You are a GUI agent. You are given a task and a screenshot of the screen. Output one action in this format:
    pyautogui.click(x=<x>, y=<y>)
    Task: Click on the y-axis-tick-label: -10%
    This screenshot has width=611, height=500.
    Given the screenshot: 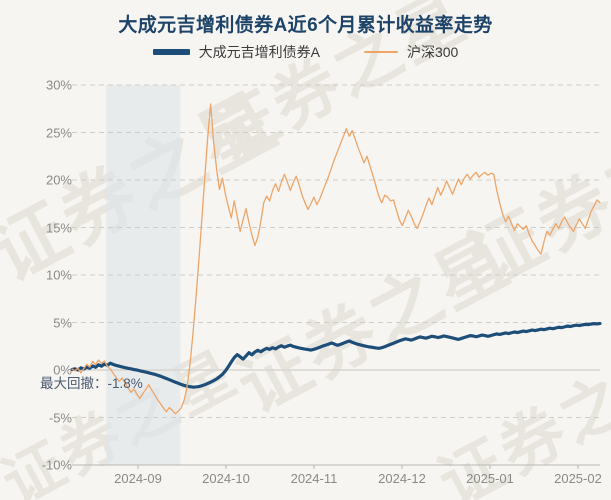 What is the action you would take?
    pyautogui.click(x=56, y=465)
    